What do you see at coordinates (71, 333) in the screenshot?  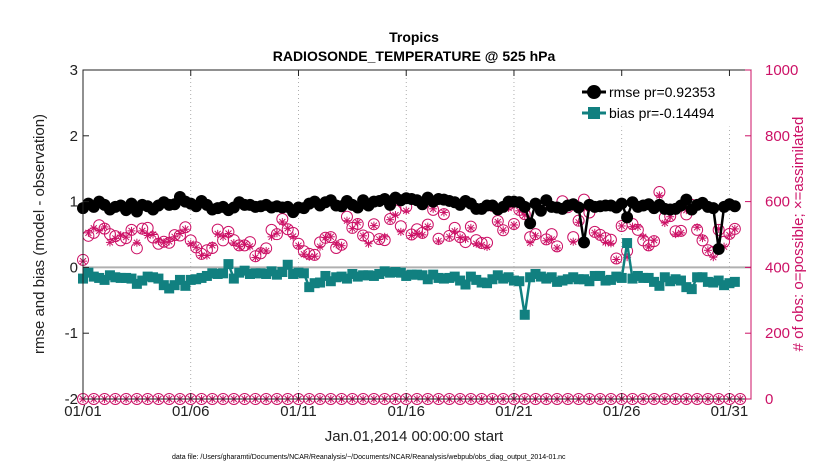 I see `y-tick-label-left: -1` at bounding box center [71, 333].